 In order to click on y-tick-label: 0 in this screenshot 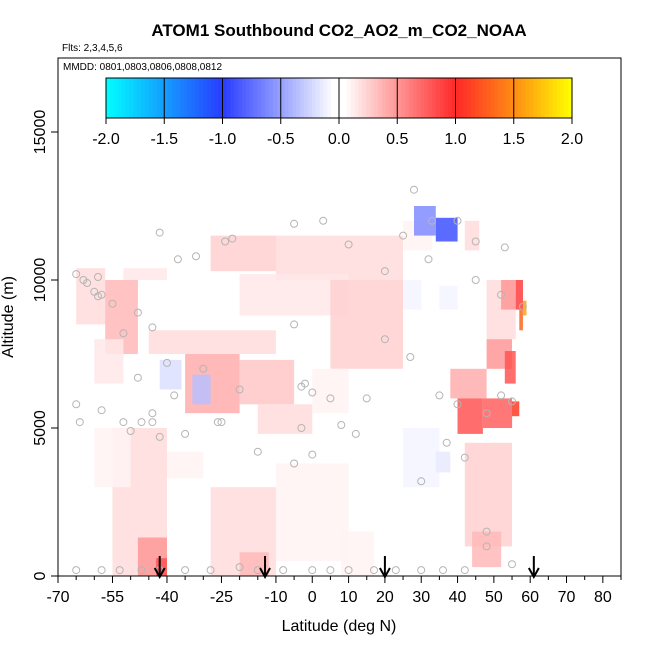, I will do `click(40, 575)`.